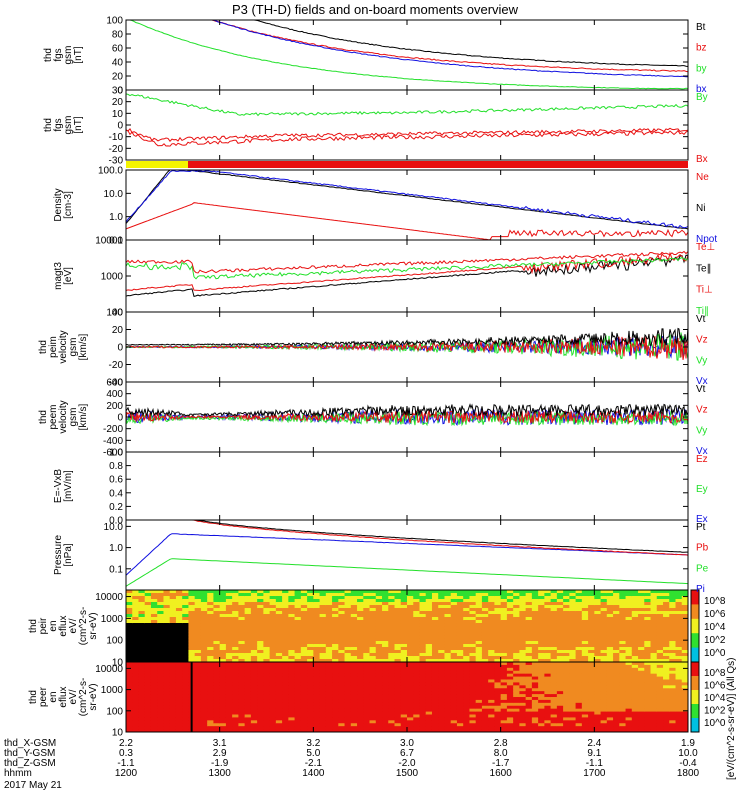 The width and height of the screenshot is (750, 800). Describe the element at coordinates (157, 164) in the screenshot. I see `status-bar-yellow` at that location.